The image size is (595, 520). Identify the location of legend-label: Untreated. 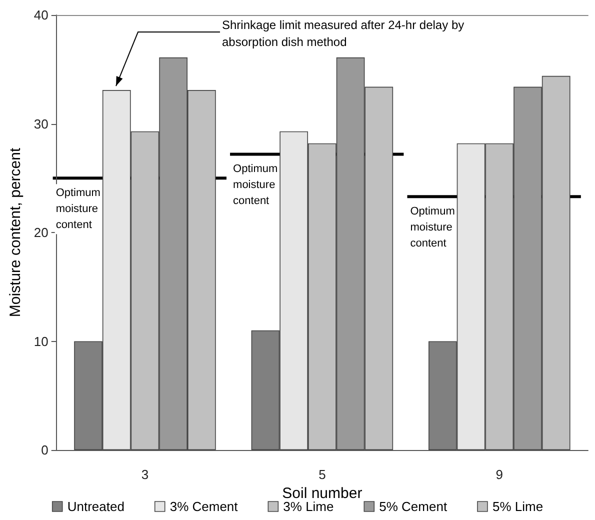
(95, 506).